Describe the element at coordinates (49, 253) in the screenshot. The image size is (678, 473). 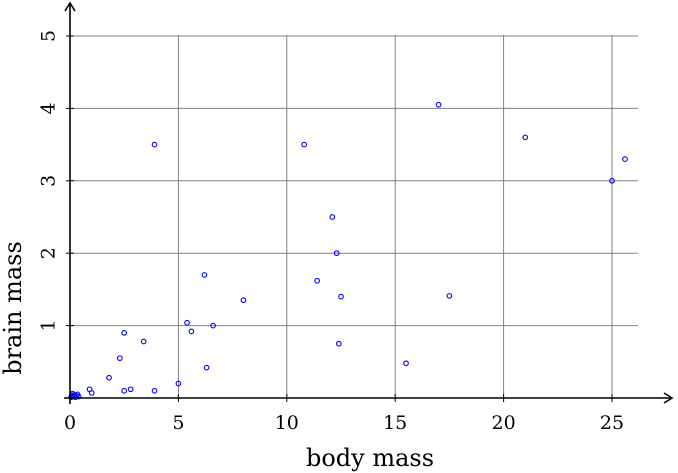
I see `y-tick-label: 2` at that location.